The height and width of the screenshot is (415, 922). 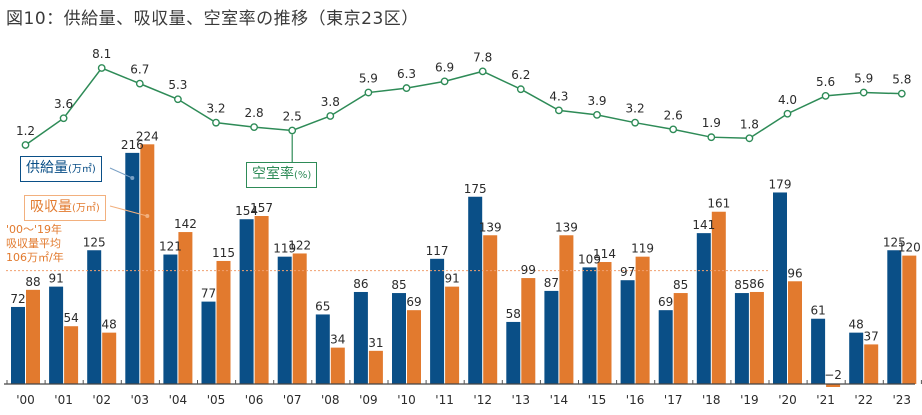 What do you see at coordinates (863, 400) in the screenshot?
I see `x-tick-label: '22` at bounding box center [863, 400].